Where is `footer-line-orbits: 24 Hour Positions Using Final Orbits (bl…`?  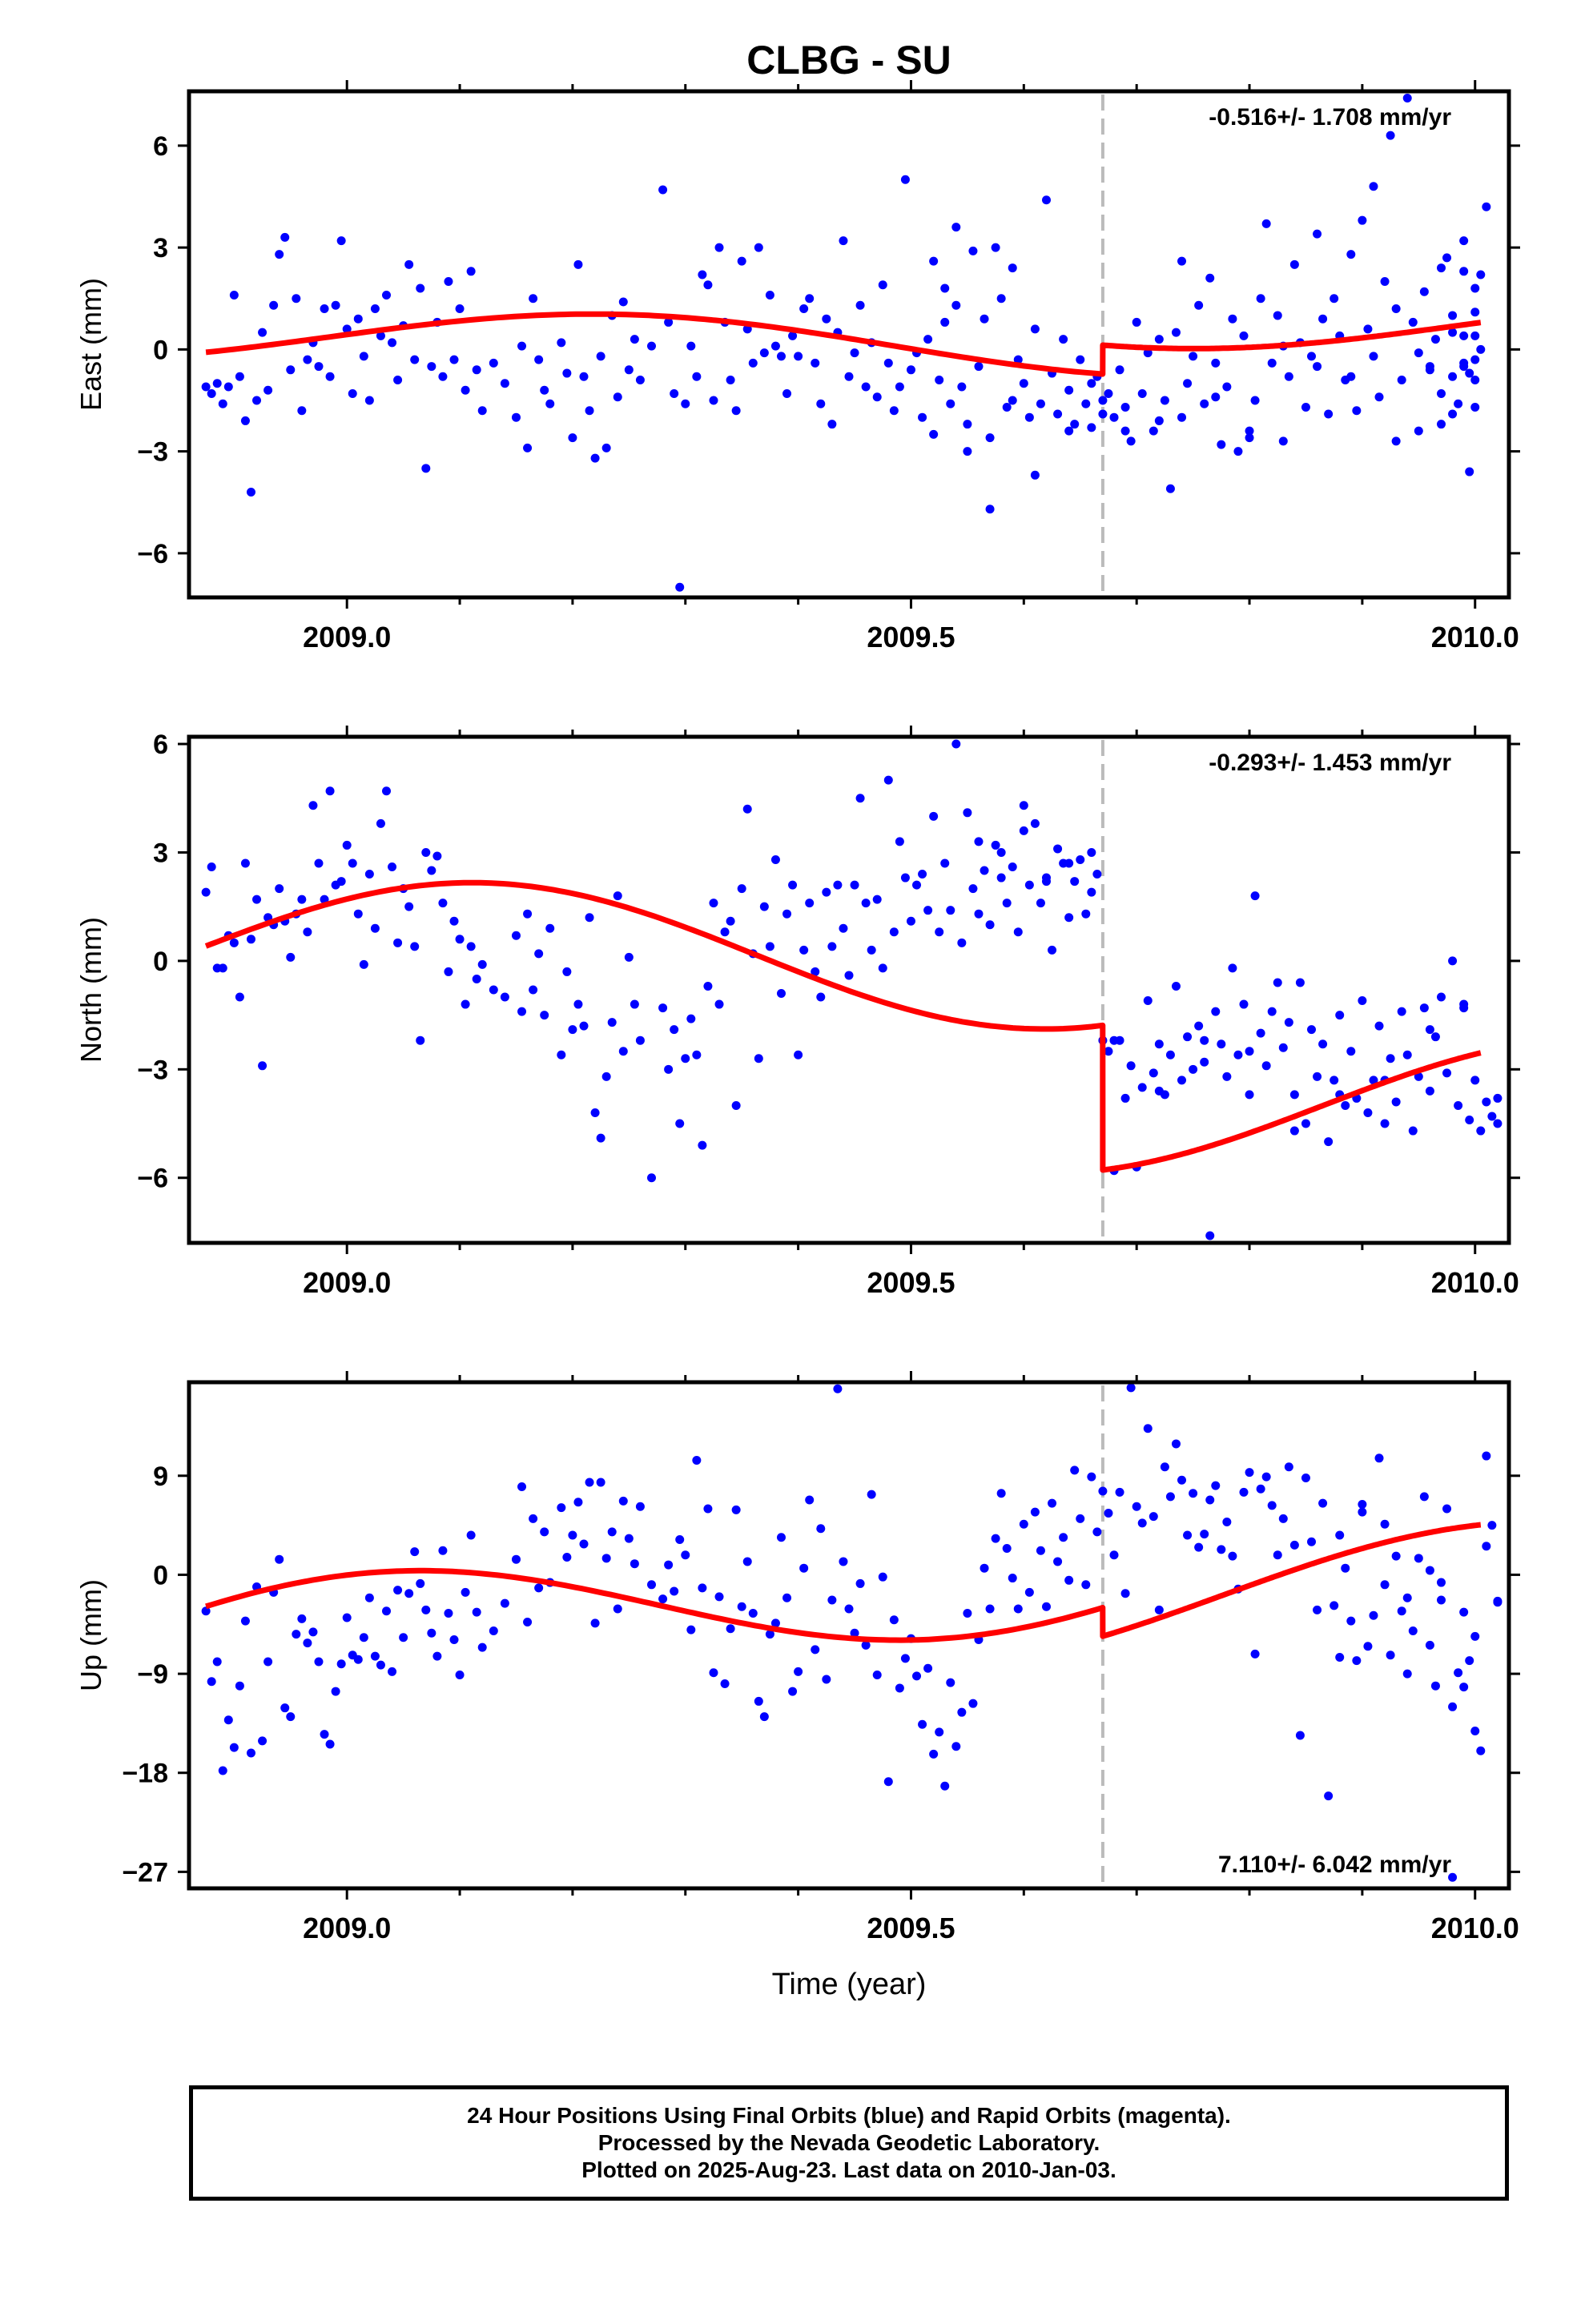
footer-line-orbits: 24 Hour Positions Using Final Orbits (bl… is located at coordinates (849, 2115).